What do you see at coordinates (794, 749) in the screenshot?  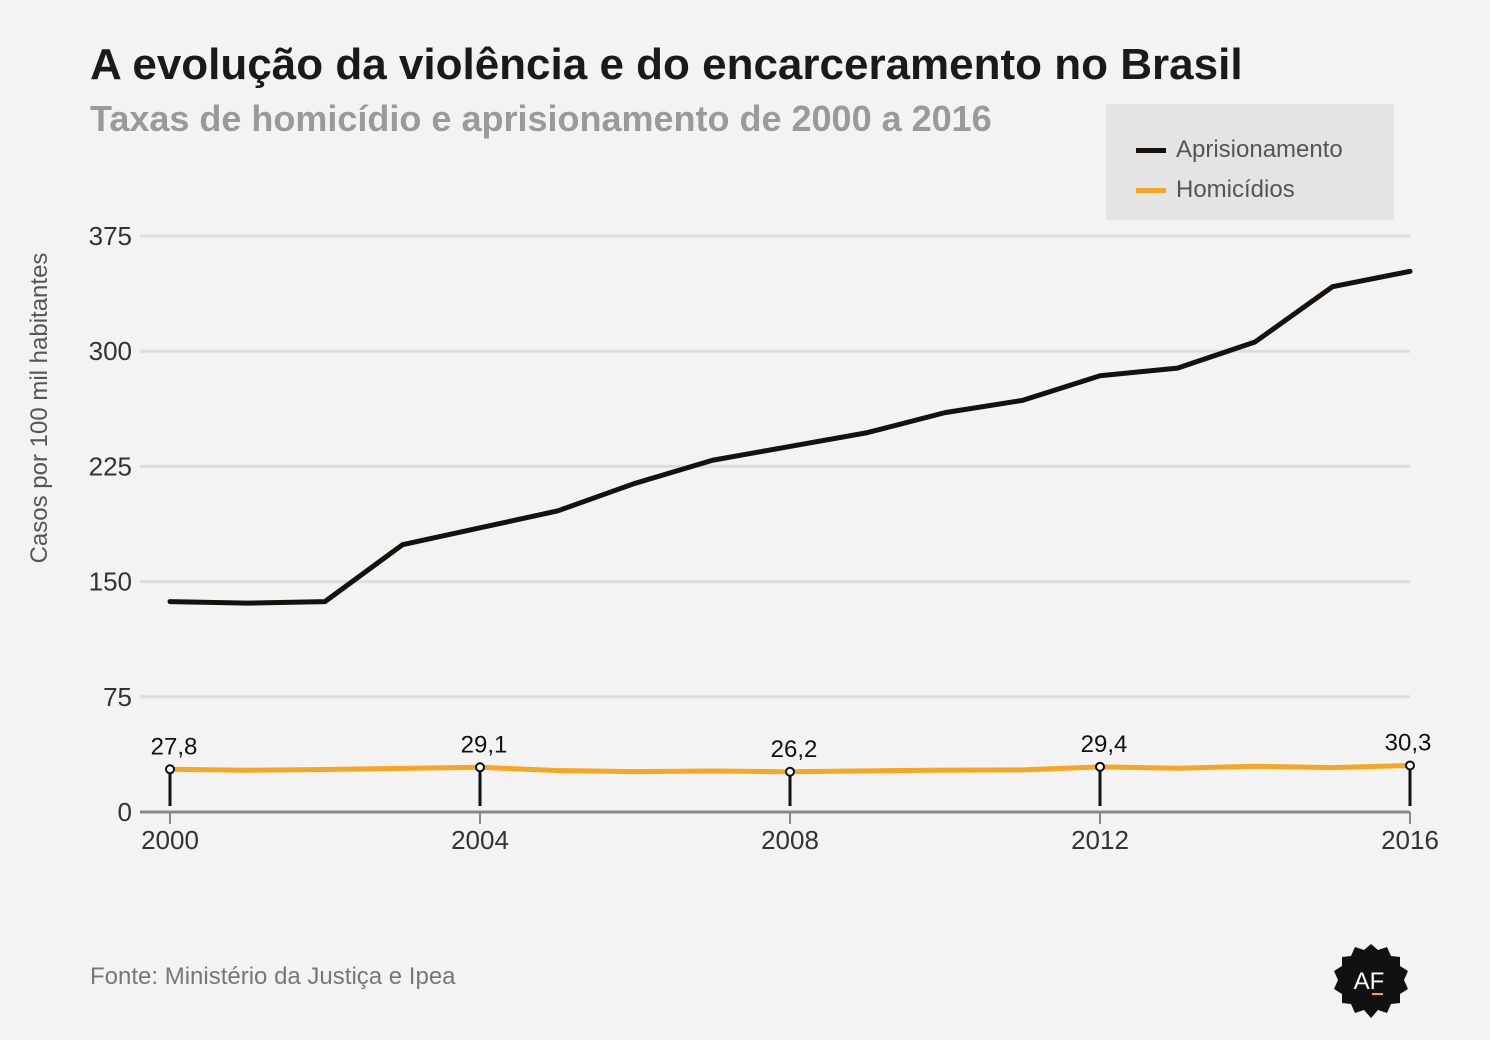 I see `data-label-2008: 26,2` at bounding box center [794, 749].